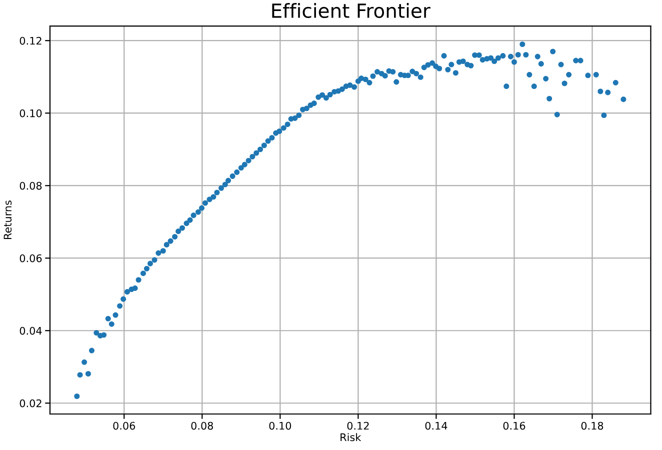  What do you see at coordinates (31, 403) in the screenshot?
I see `y-tick-label: 0.02` at bounding box center [31, 403].